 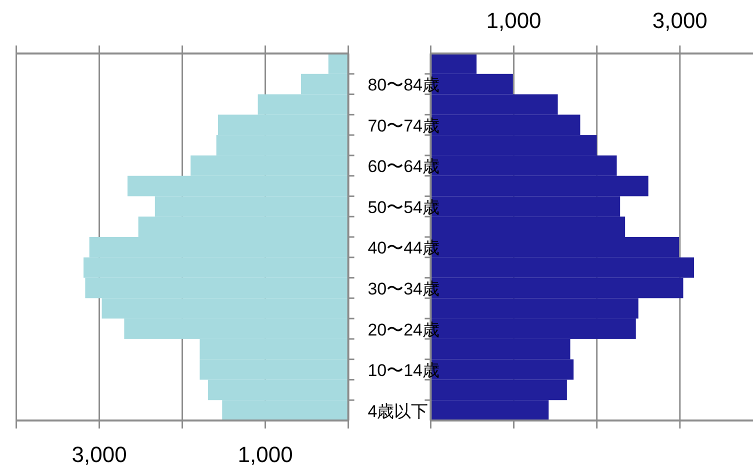 What do you see at coordinates (404, 288) in the screenshot?
I see `y-tick-label: 30〜34歳` at bounding box center [404, 288].